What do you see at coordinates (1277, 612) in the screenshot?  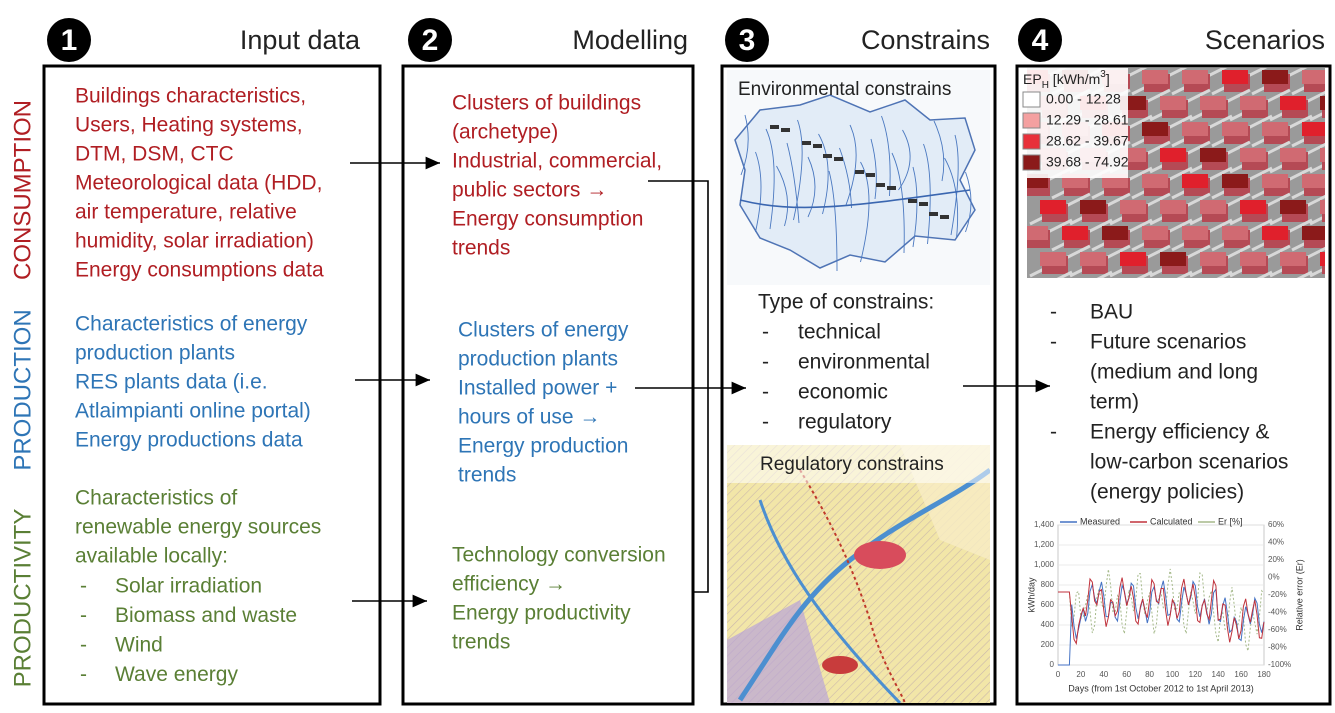 I see `label: -40%` at bounding box center [1277, 612].